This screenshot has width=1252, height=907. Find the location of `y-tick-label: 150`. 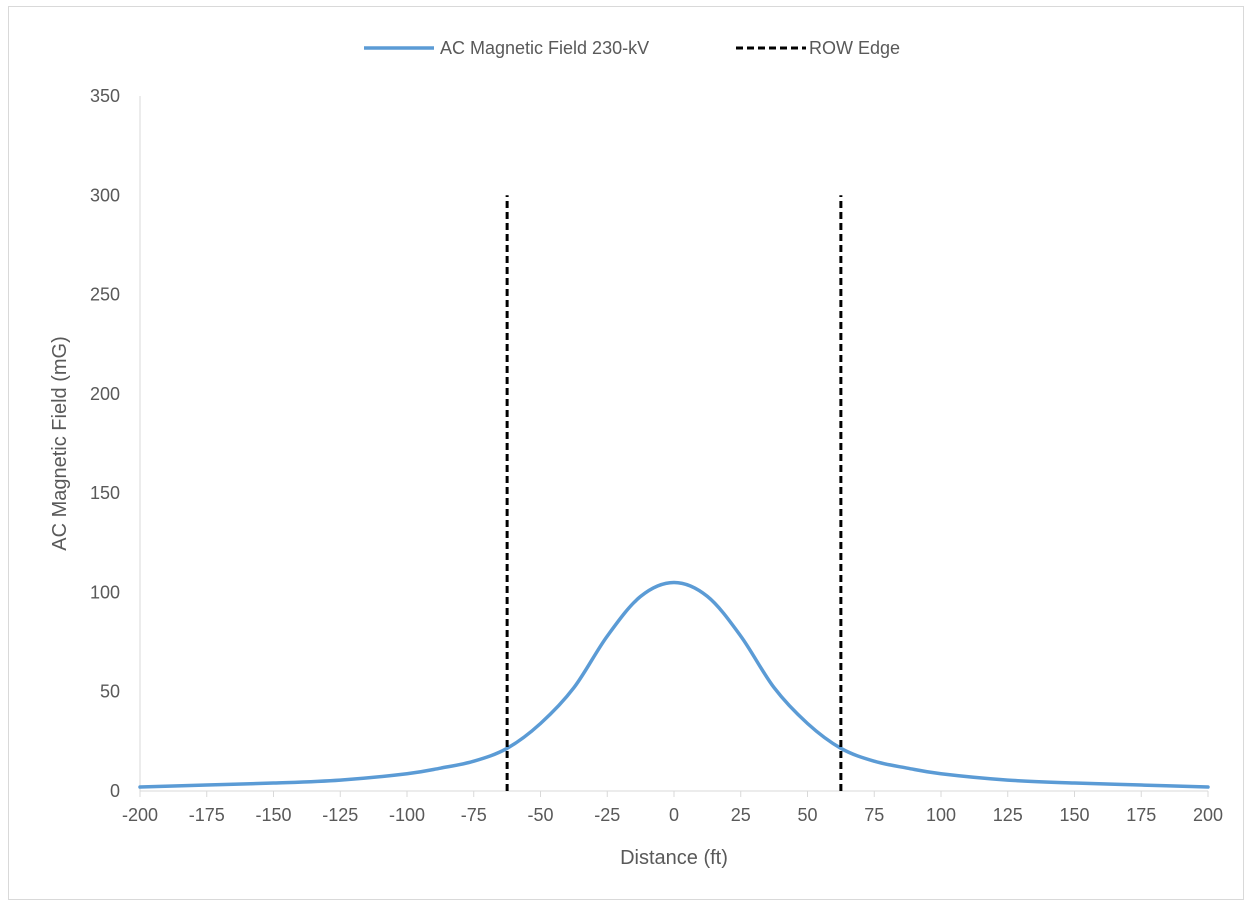

y-tick-label: 150 is located at coordinates (105, 493).